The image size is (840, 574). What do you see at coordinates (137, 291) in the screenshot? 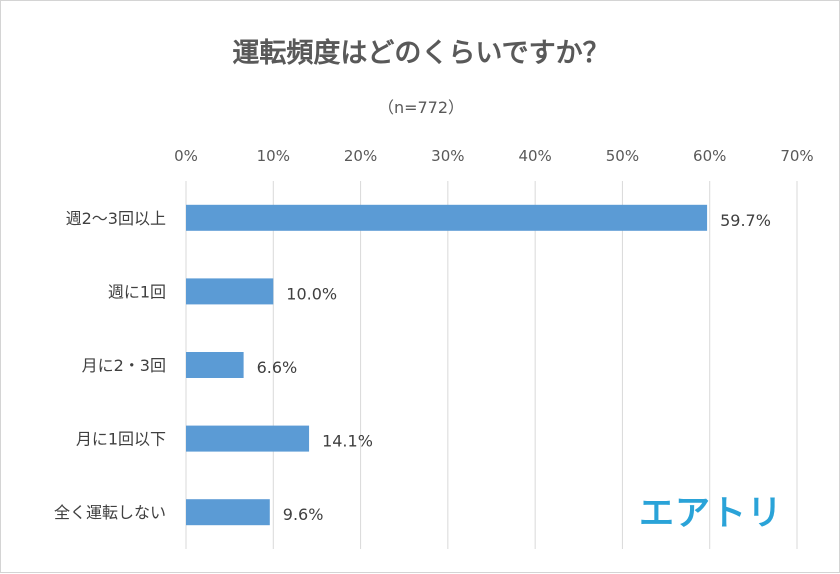
I see `category-label: 週に1回` at bounding box center [137, 291].